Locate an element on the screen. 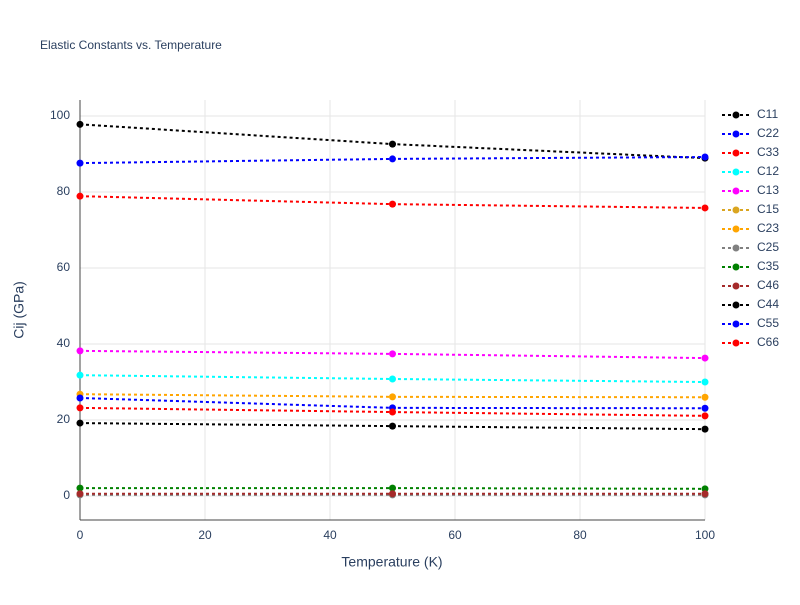 The image size is (800, 605). legend-item: C13 is located at coordinates (750, 190).